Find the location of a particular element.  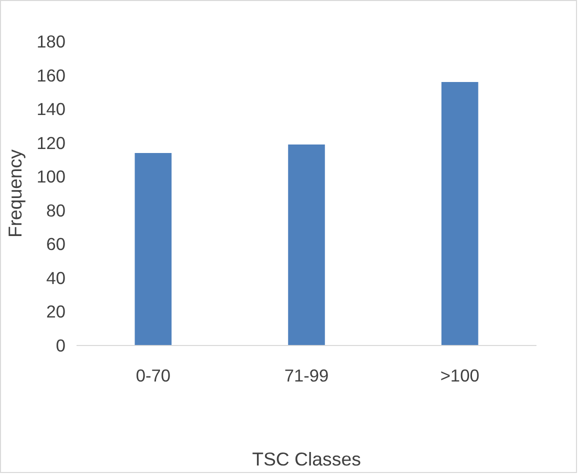

y-tick-label: 160 is located at coordinates (51, 75).